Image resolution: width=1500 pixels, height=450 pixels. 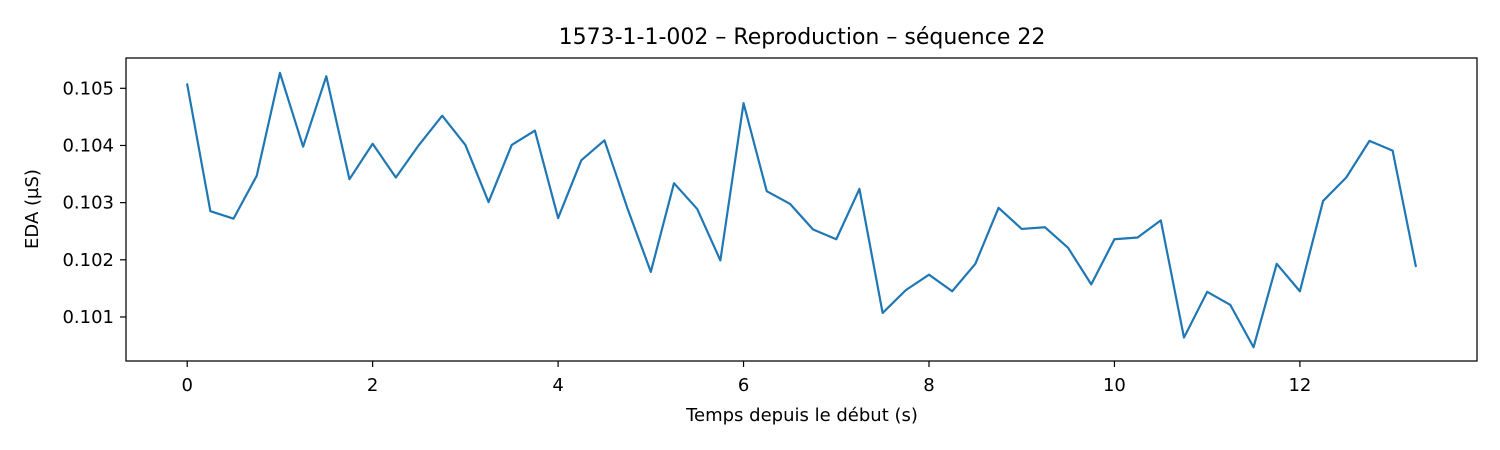 I want to click on y-tick-label: 0.102, so click(x=88, y=260).